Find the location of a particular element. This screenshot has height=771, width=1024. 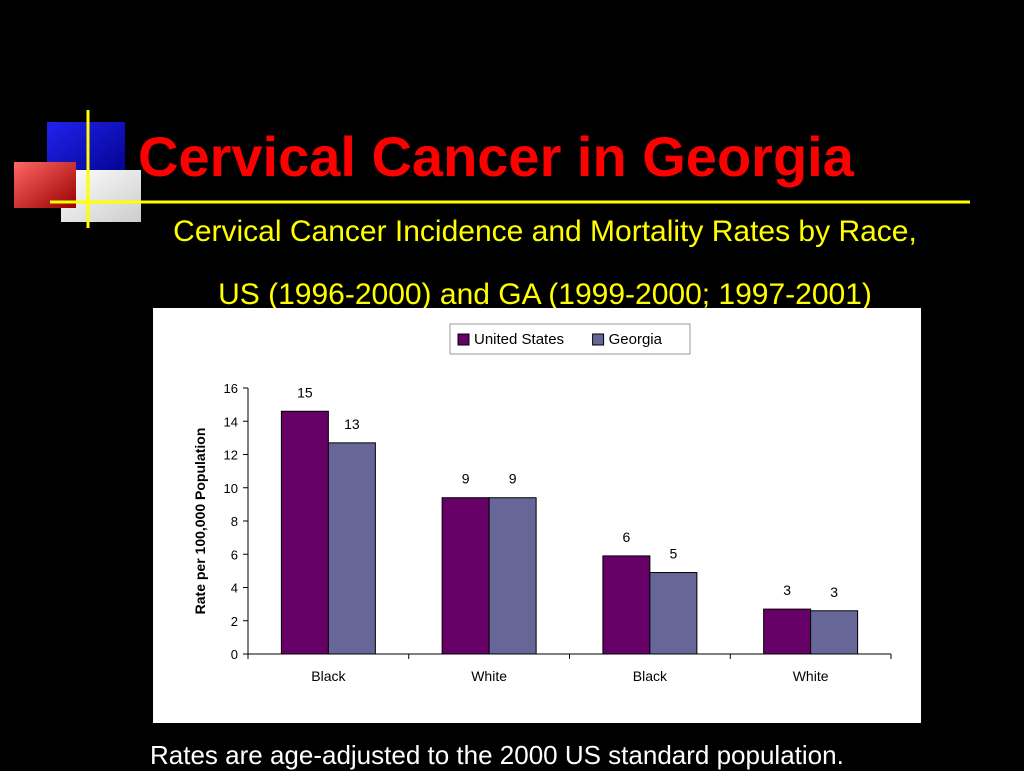

y-tick-label: 2 is located at coordinates (234, 621).